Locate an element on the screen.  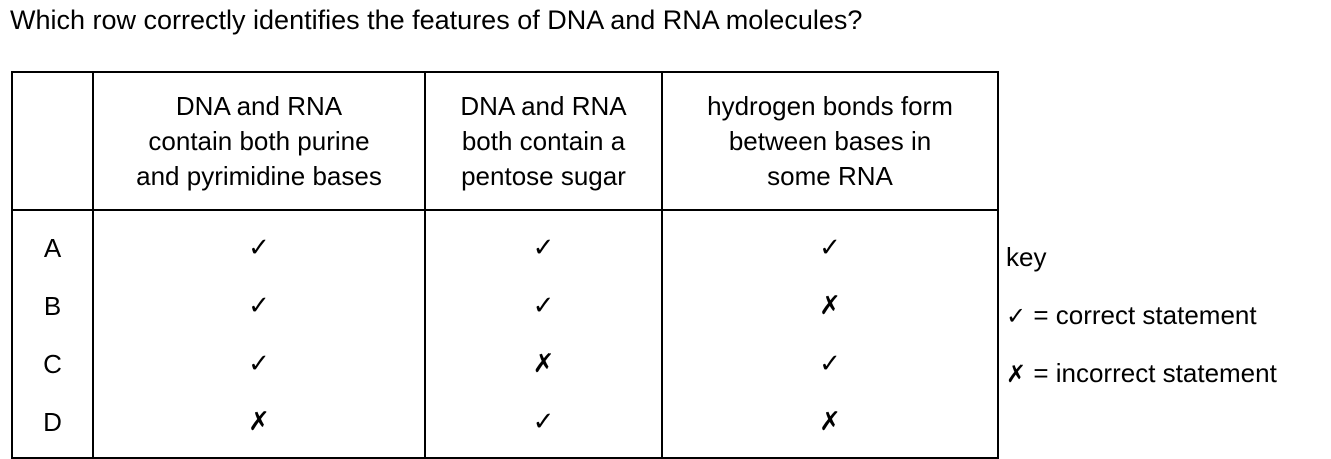
header-blank is located at coordinates (53, 141).